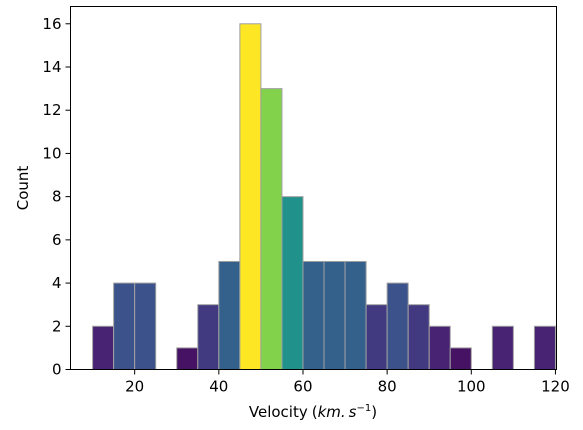  I want to click on x-ticks-group: 20 40 60 80 100 120, so click(347, 382).